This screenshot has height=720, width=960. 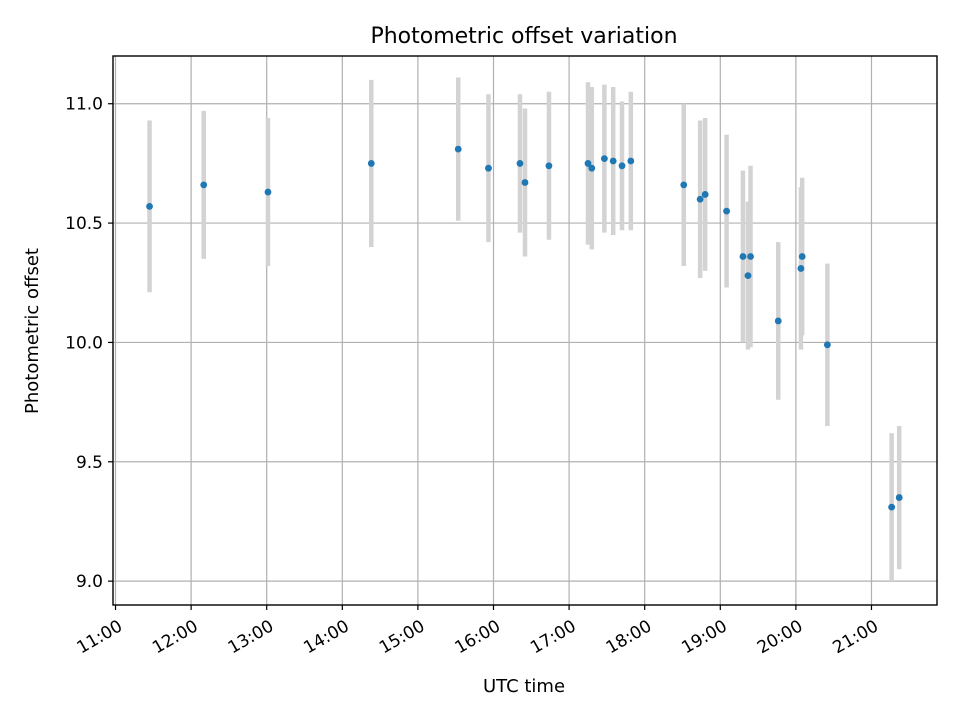 I want to click on y-tick-label: 10.0, so click(x=84, y=343).